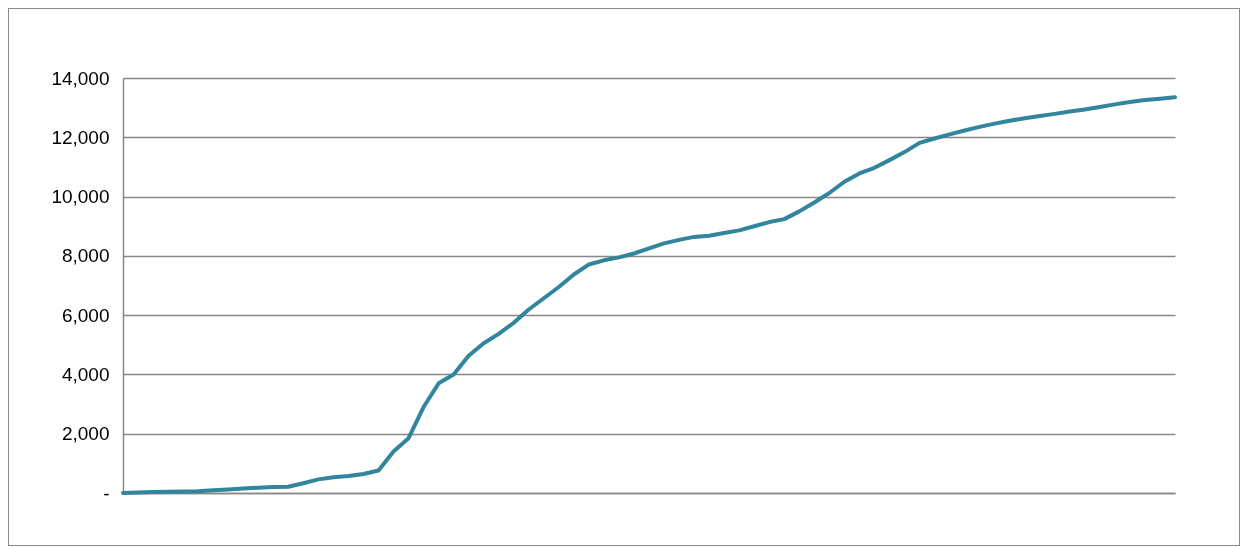 The image size is (1242, 554). What do you see at coordinates (85, 374) in the screenshot?
I see `y-tick-label: 4,000` at bounding box center [85, 374].